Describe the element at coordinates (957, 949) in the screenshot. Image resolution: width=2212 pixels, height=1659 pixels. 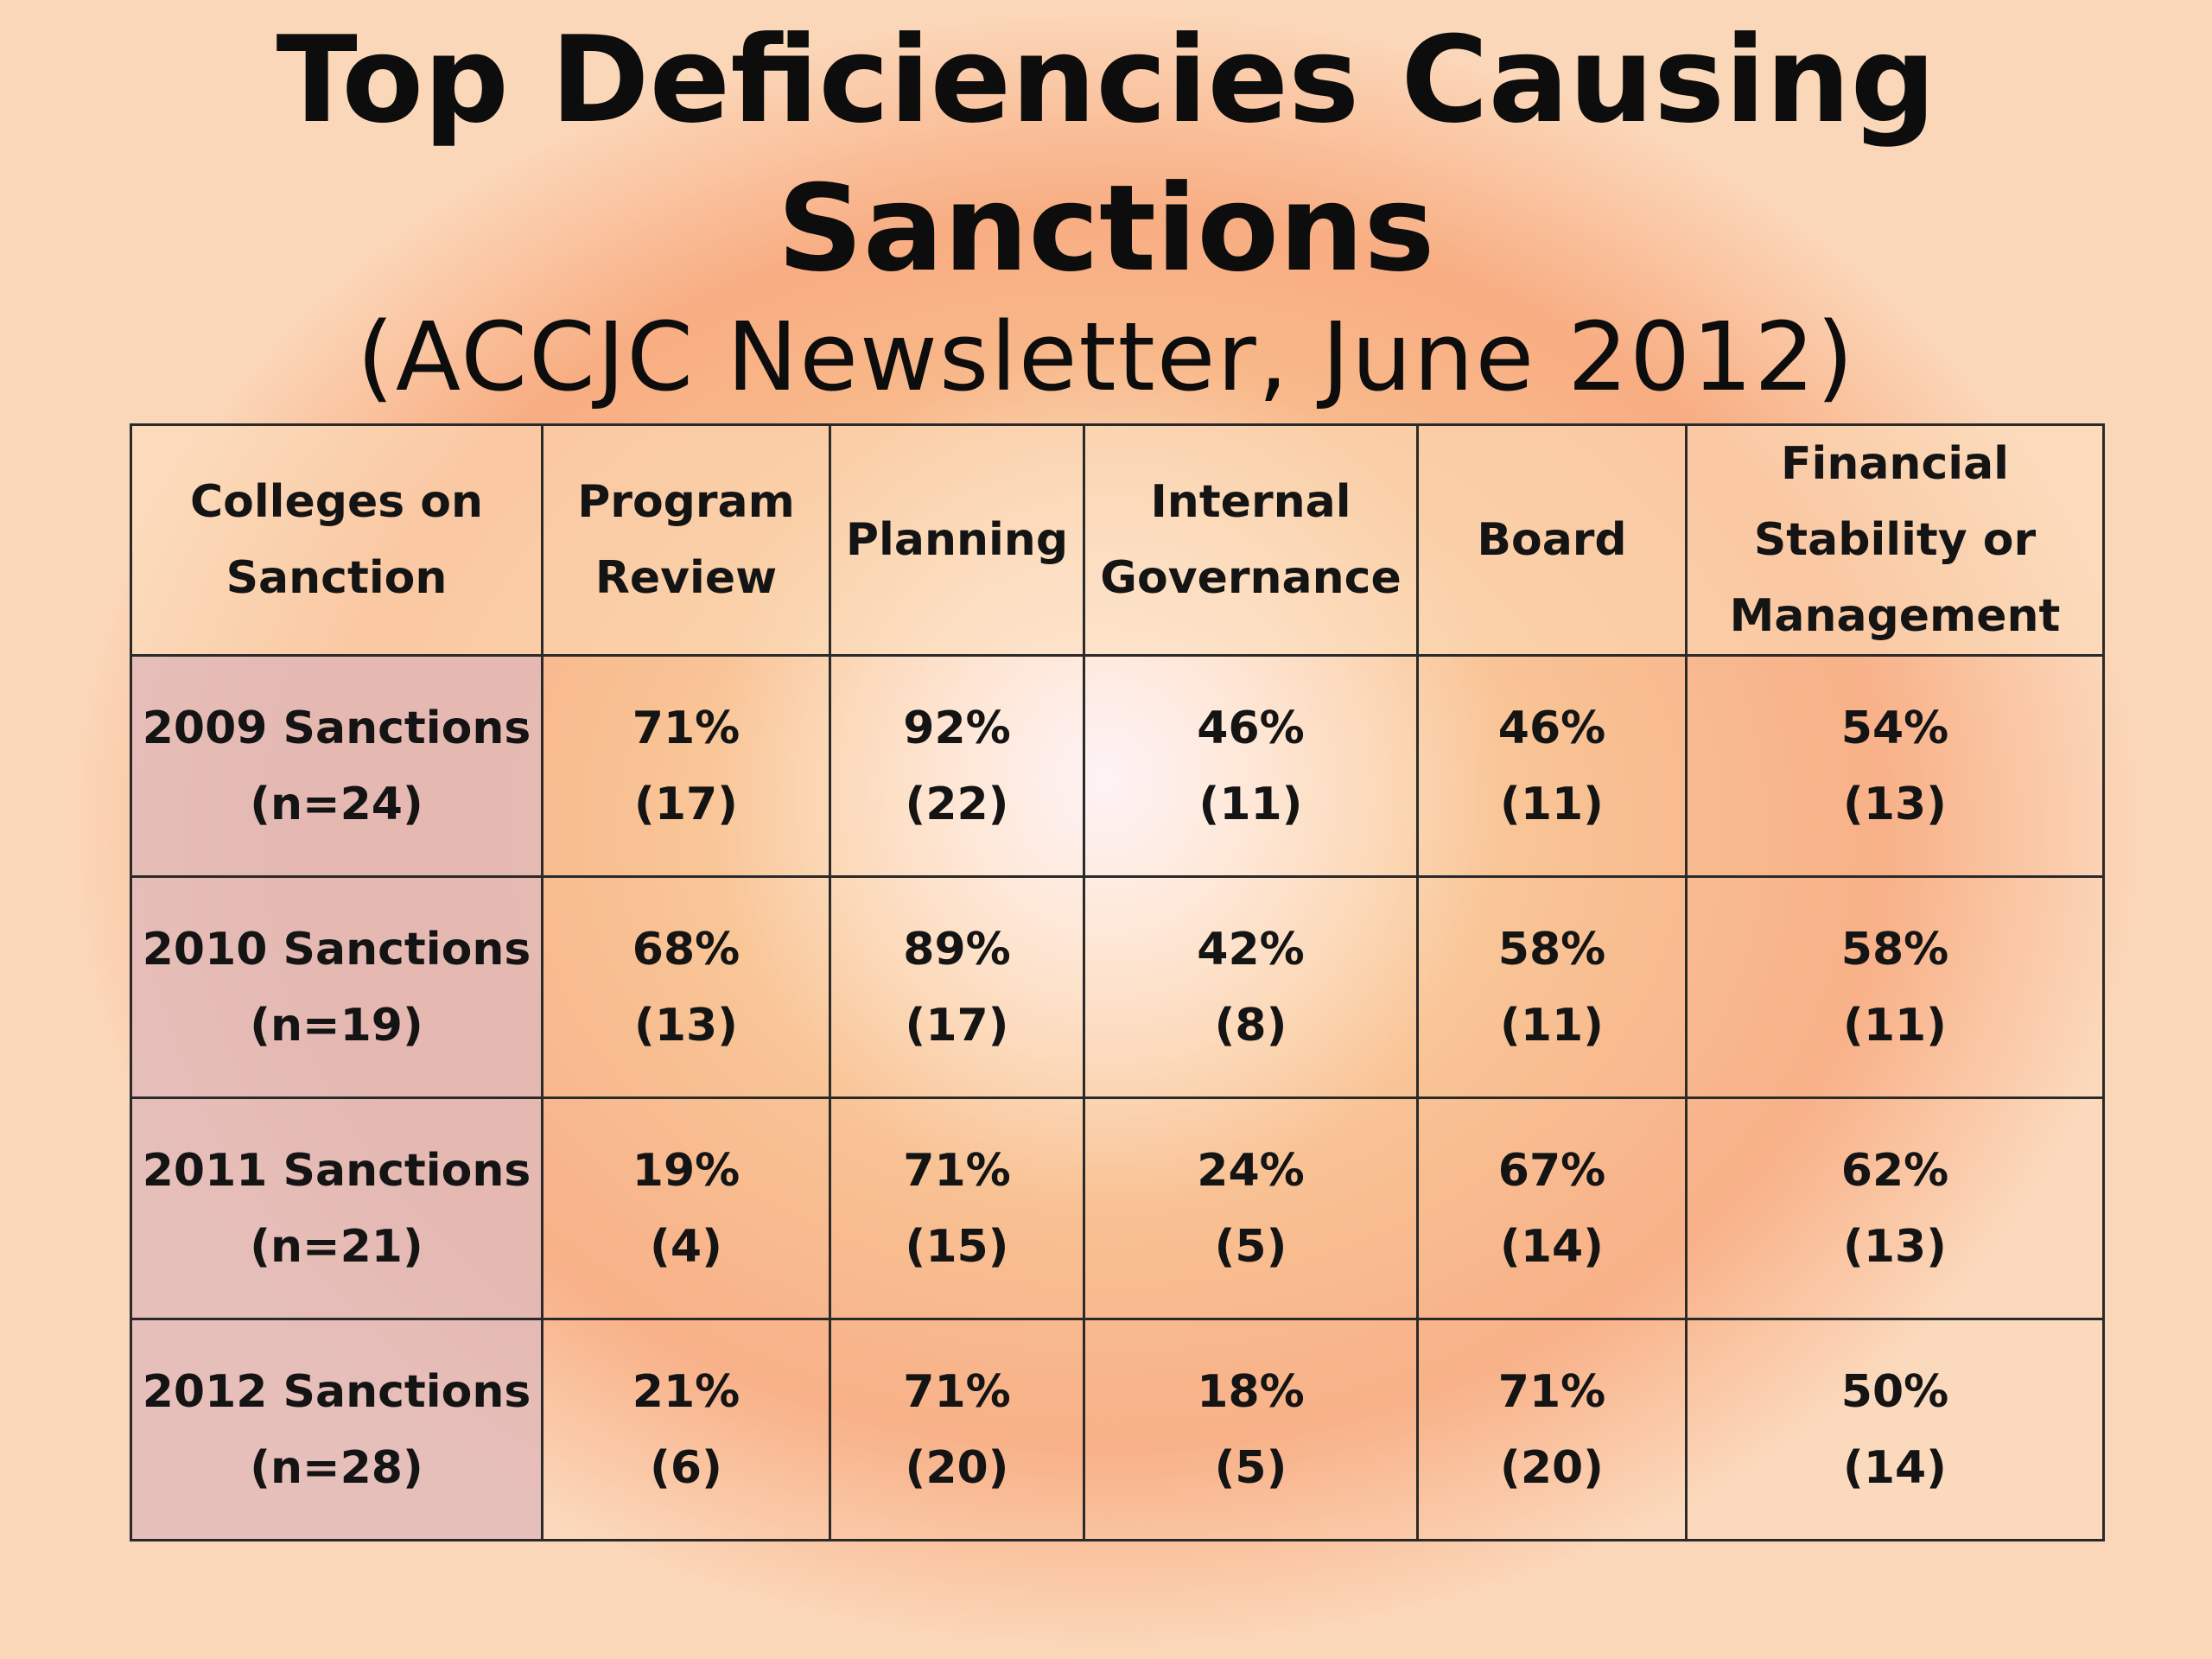
I see `cell-percent: 89%` at that location.